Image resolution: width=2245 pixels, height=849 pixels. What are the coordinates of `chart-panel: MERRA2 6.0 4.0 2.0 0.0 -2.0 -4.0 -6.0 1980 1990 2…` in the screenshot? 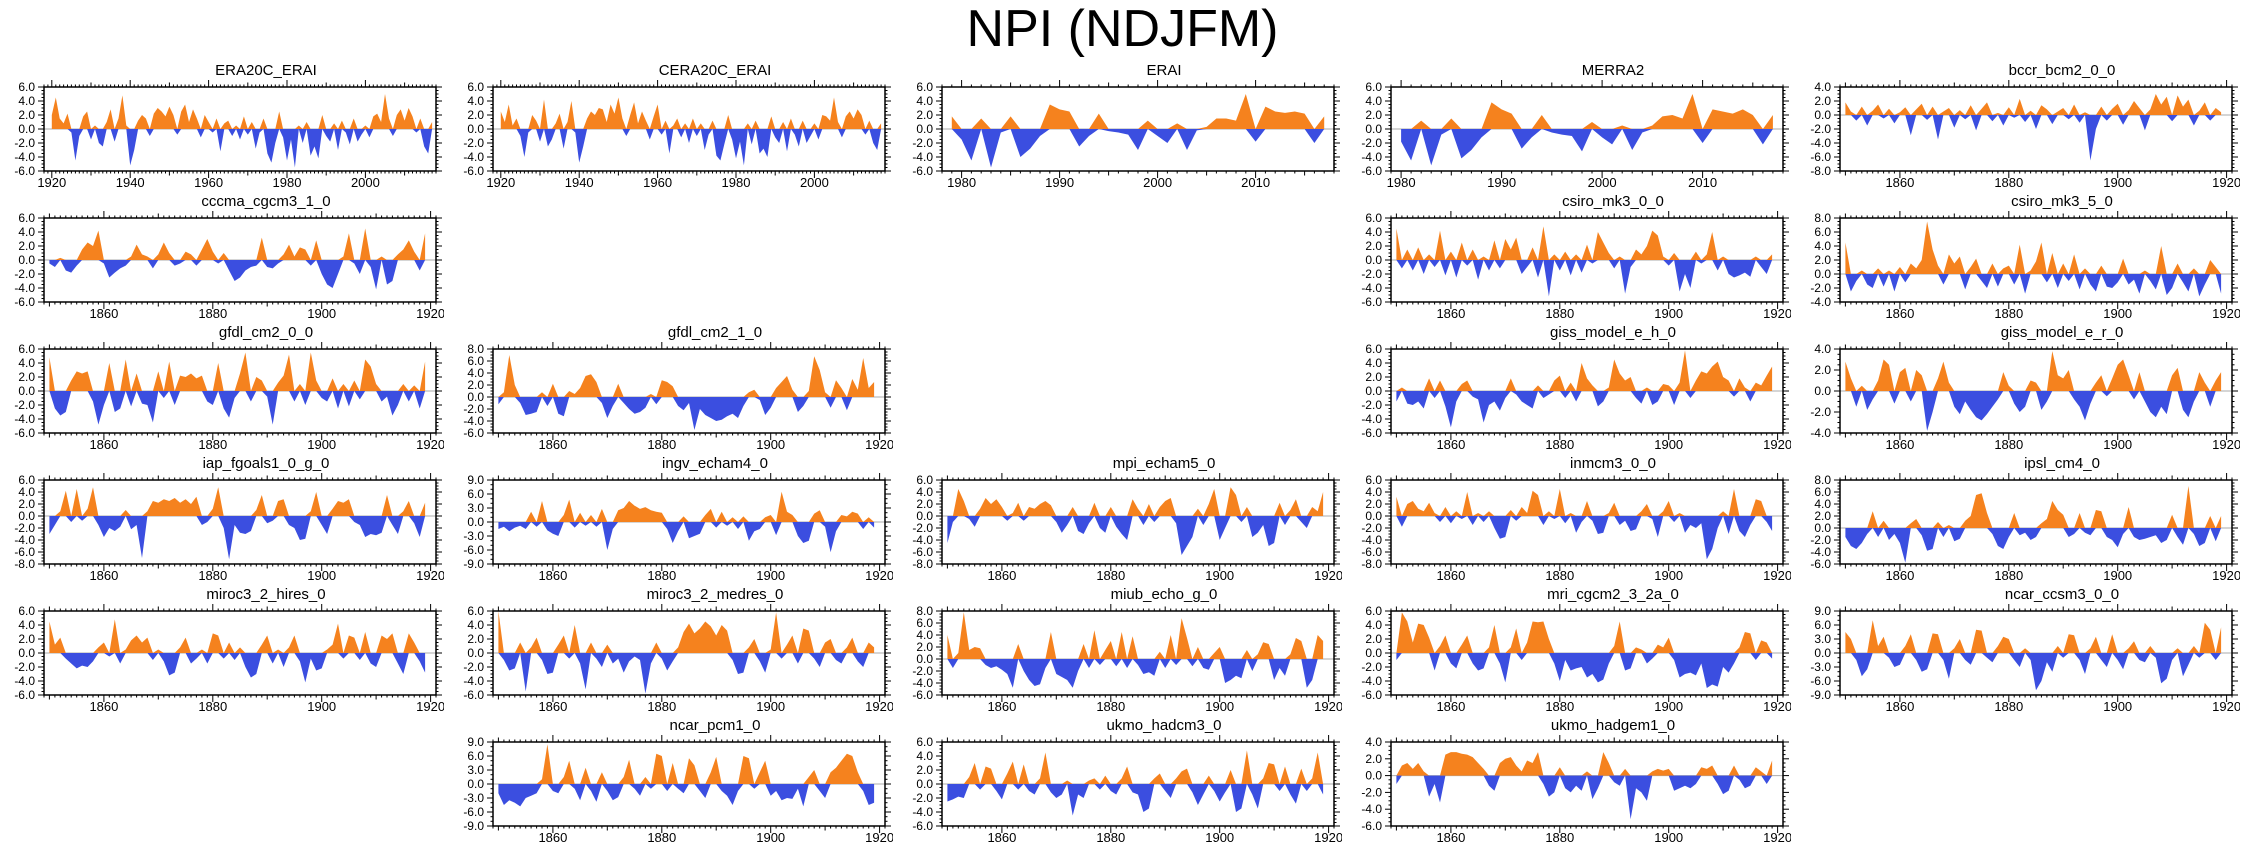 It's located at (1571, 125).